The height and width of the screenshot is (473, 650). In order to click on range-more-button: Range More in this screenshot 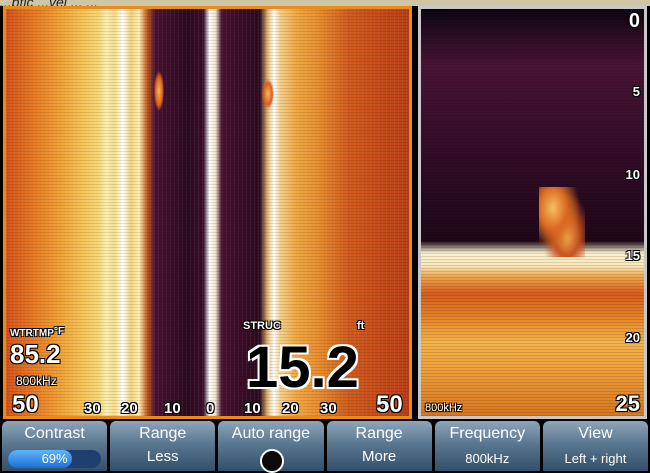, I will do `click(379, 446)`.